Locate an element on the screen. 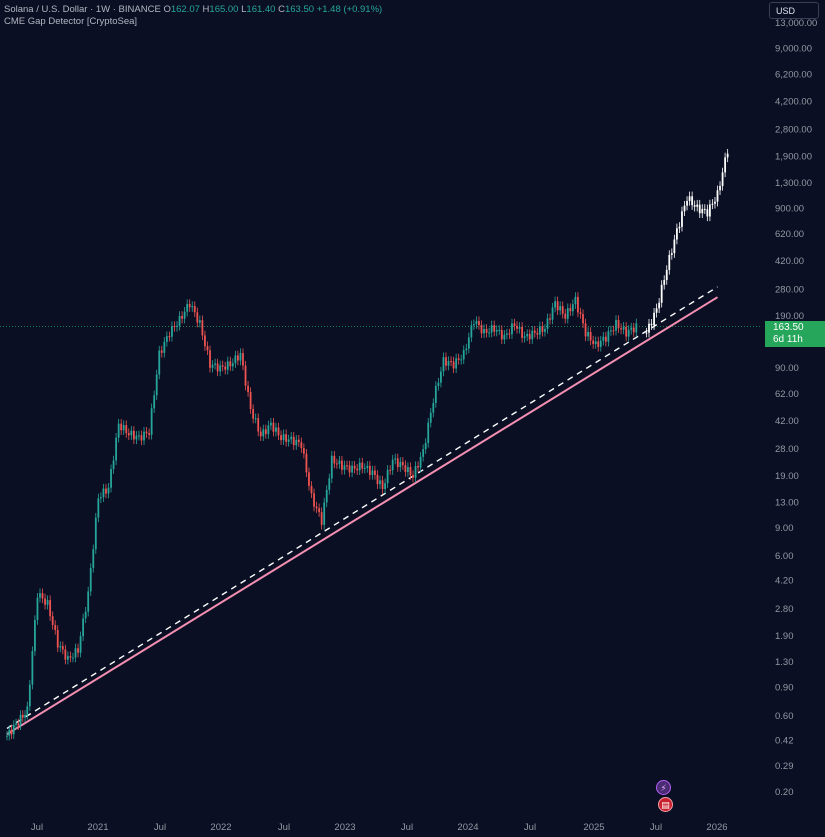 Image resolution: width=825 pixels, height=837 pixels. lightning-event-icon: ⚡ is located at coordinates (663, 787).